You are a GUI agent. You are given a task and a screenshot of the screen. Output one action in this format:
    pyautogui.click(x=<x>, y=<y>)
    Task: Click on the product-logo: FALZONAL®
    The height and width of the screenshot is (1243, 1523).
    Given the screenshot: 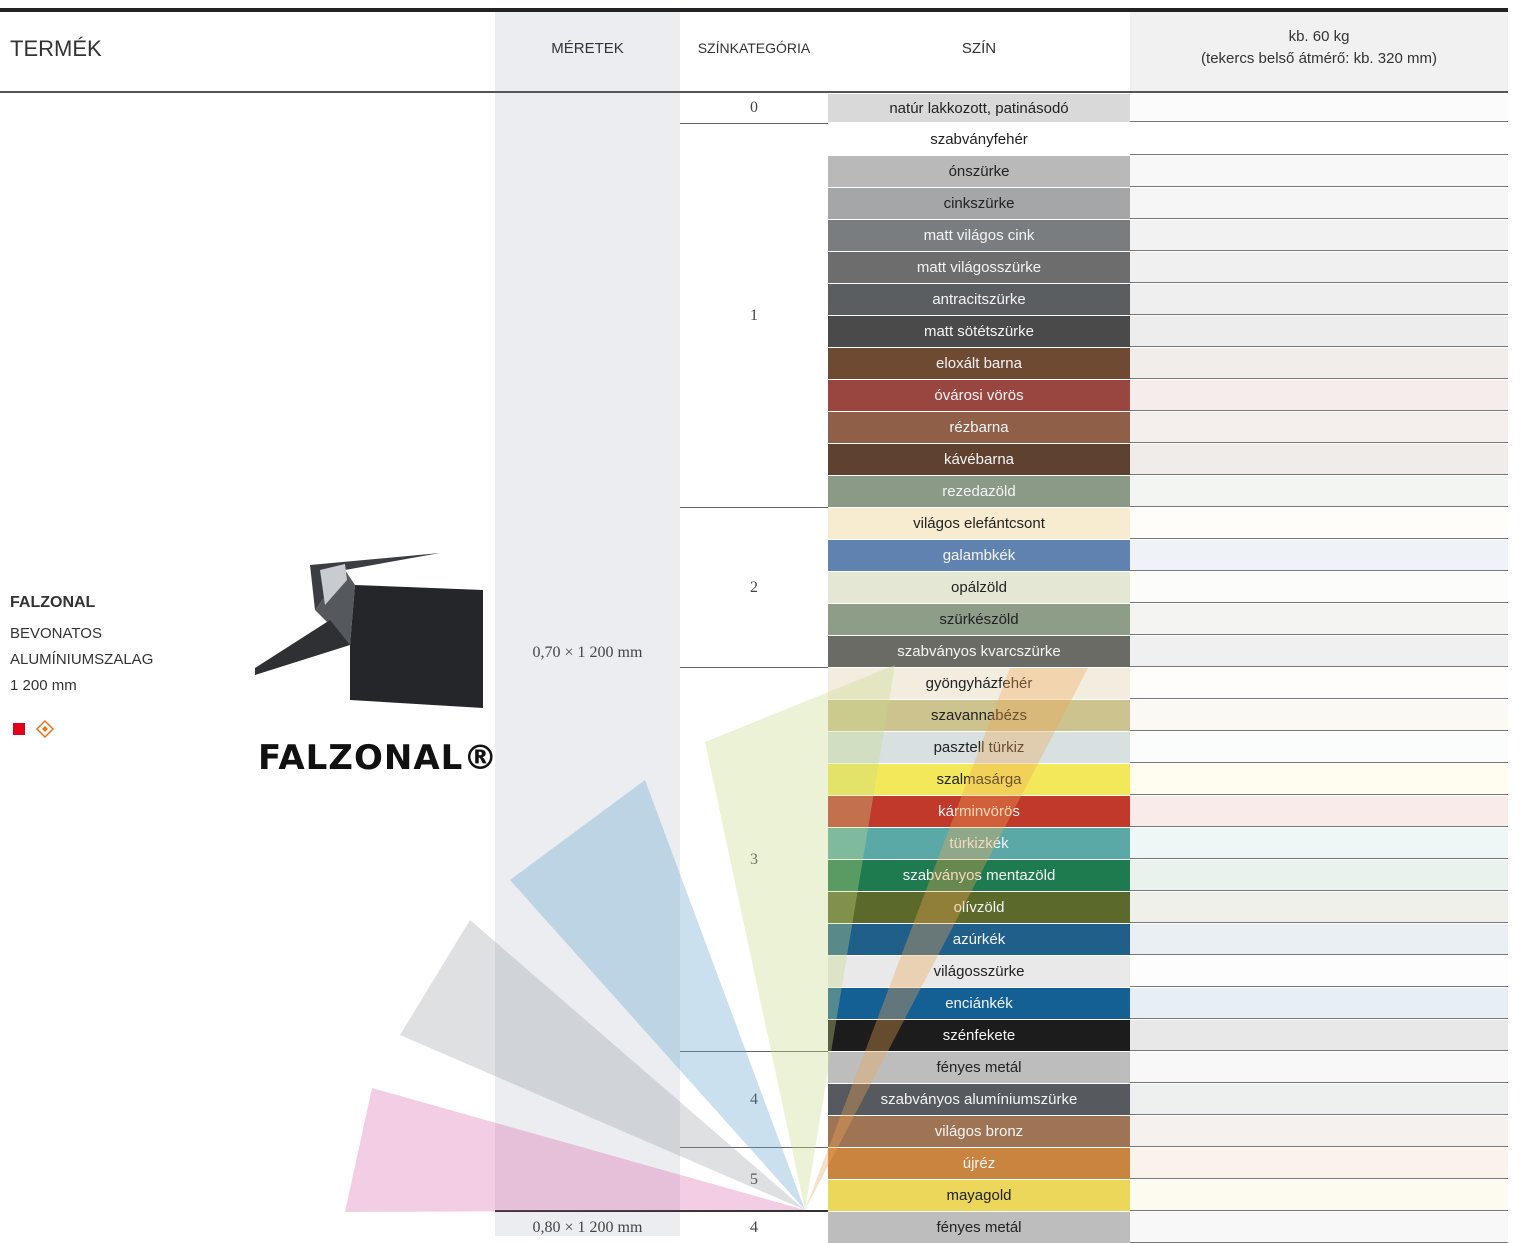 What is the action you would take?
    pyautogui.click(x=378, y=758)
    